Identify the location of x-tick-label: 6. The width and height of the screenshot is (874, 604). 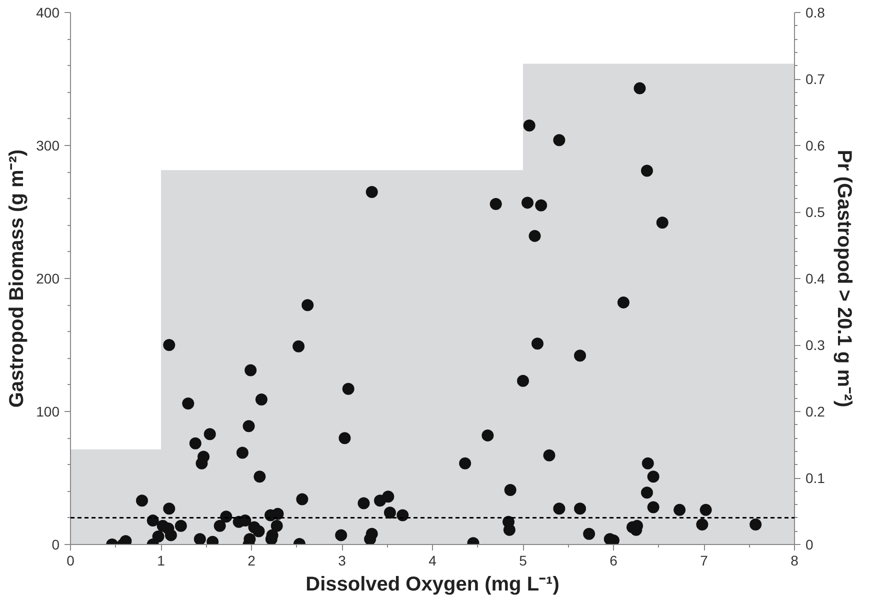
(614, 560).